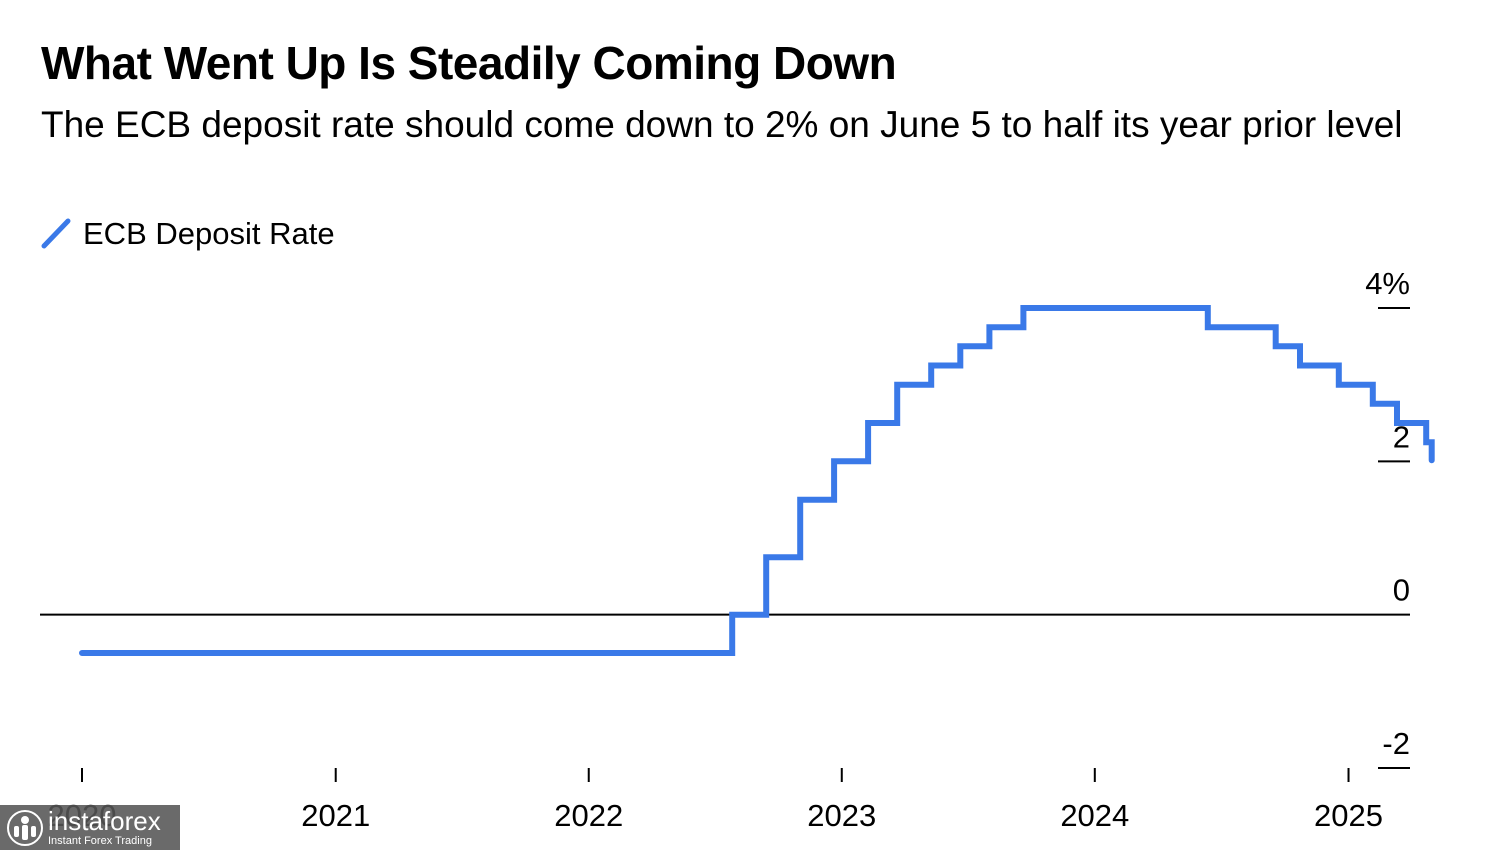 This screenshot has height=850, width=1500. Describe the element at coordinates (335, 815) in the screenshot. I see `x-tick-label: 2021` at that location.